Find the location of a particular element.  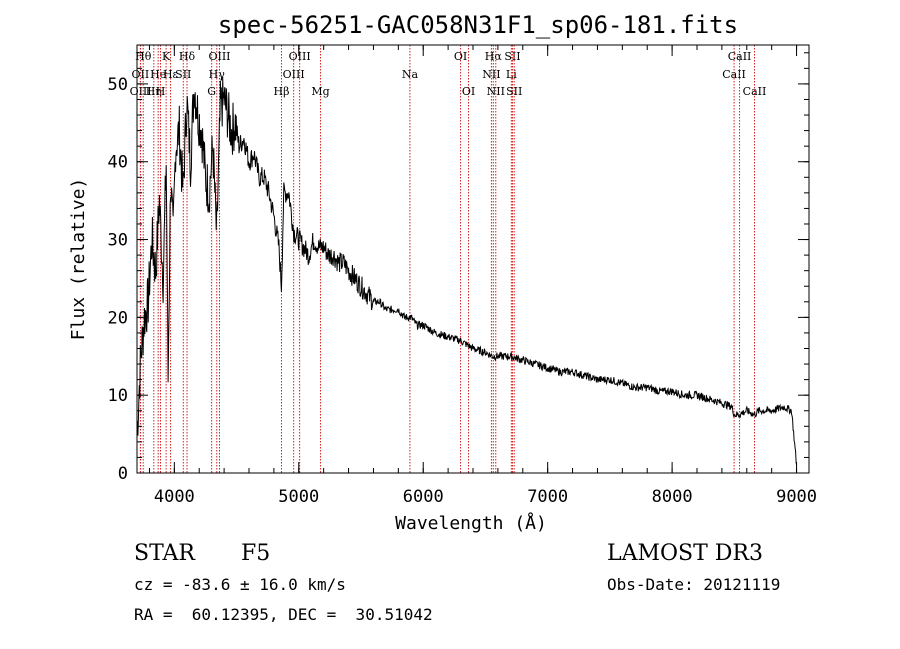

obs-date-text: Obs-Date: 20121119 is located at coordinates (693, 584).